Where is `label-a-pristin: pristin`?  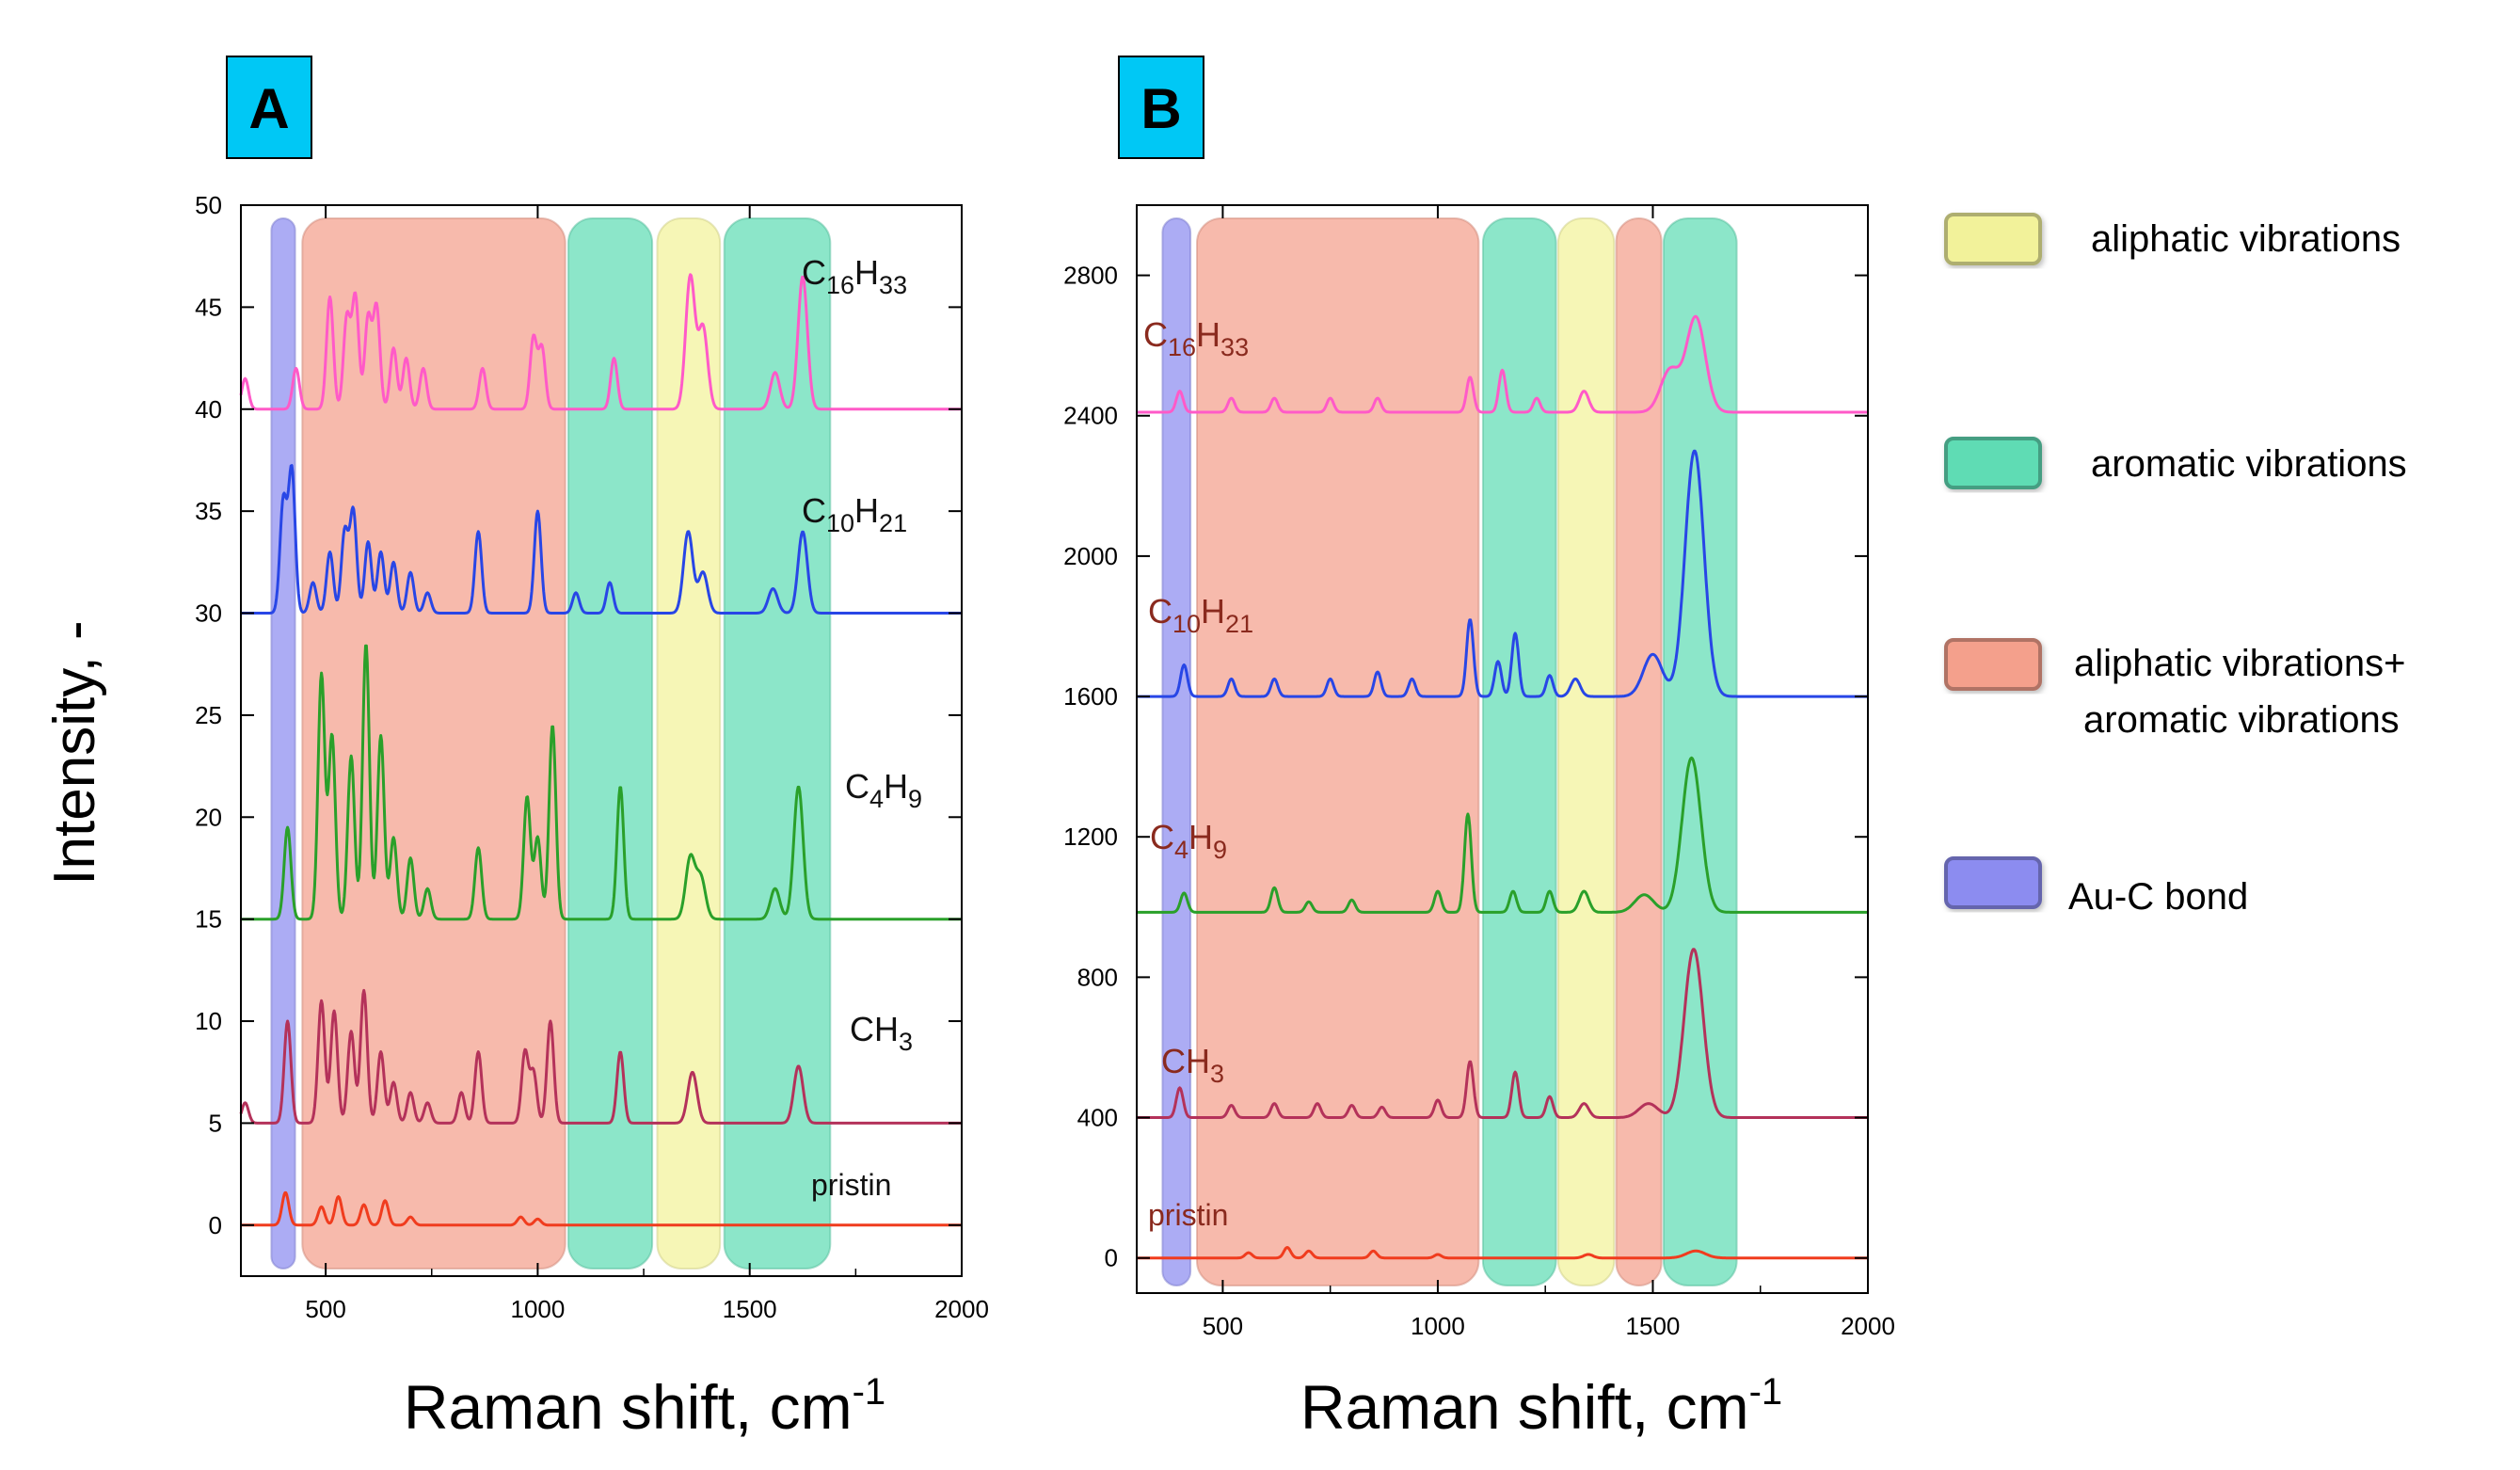
label-a-pristin: pristin is located at coordinates (851, 1185).